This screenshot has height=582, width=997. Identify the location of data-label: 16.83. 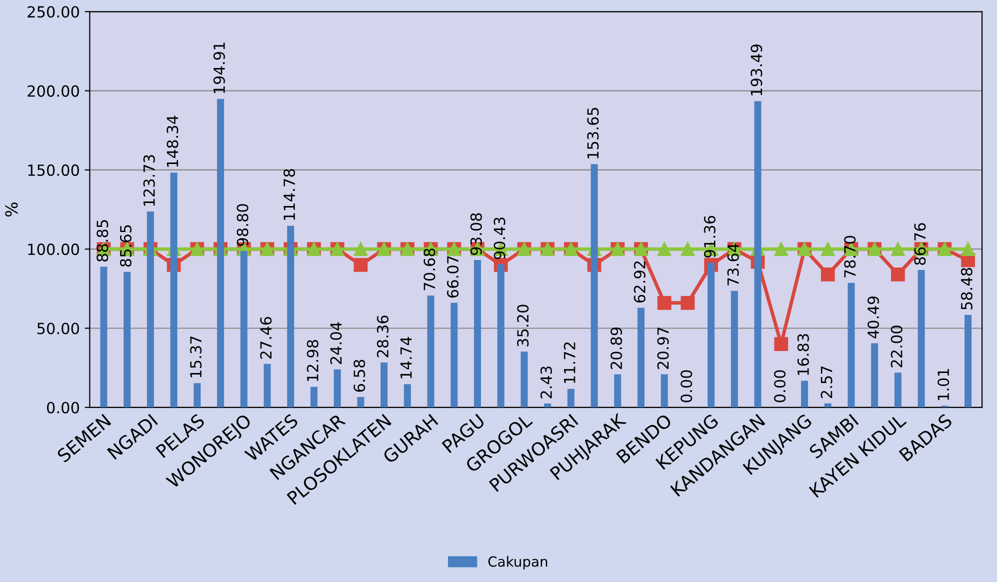
(803, 354).